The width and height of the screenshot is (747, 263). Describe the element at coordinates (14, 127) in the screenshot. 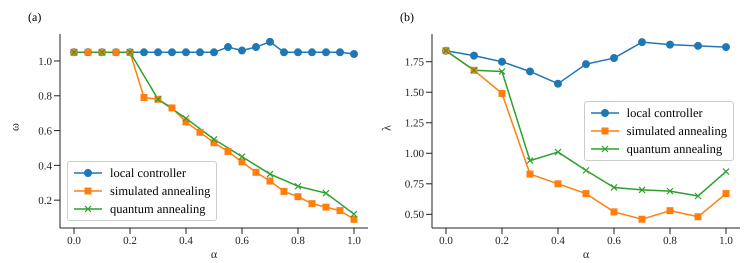

I see `y-axis-title: ω` at that location.